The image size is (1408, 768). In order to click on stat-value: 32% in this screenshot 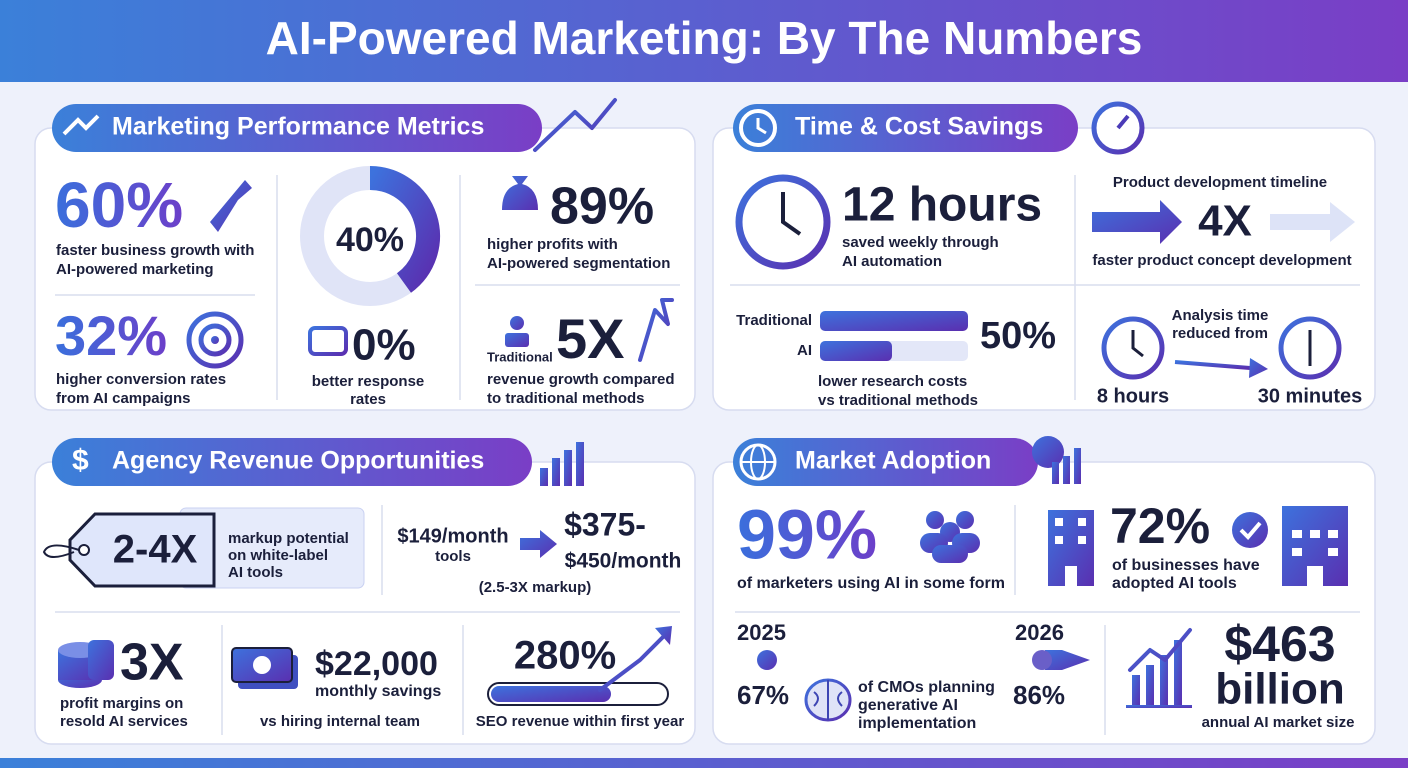, I will do `click(111, 335)`.